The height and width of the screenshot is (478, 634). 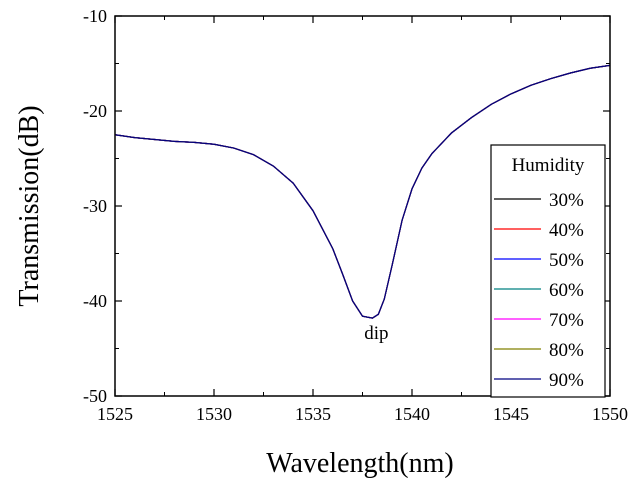 What do you see at coordinates (566, 320) in the screenshot?
I see `legend-label-4: 70%` at bounding box center [566, 320].